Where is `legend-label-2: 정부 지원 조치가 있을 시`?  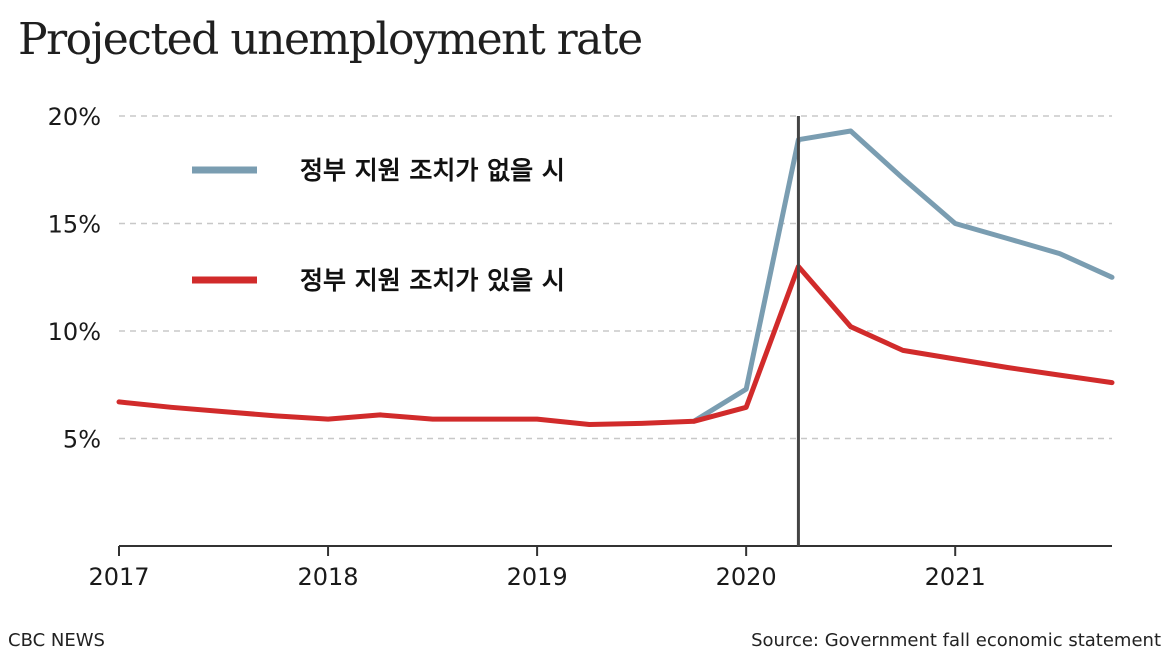
legend-label-2: 정부 지원 조치가 있을 시 is located at coordinates (432, 280).